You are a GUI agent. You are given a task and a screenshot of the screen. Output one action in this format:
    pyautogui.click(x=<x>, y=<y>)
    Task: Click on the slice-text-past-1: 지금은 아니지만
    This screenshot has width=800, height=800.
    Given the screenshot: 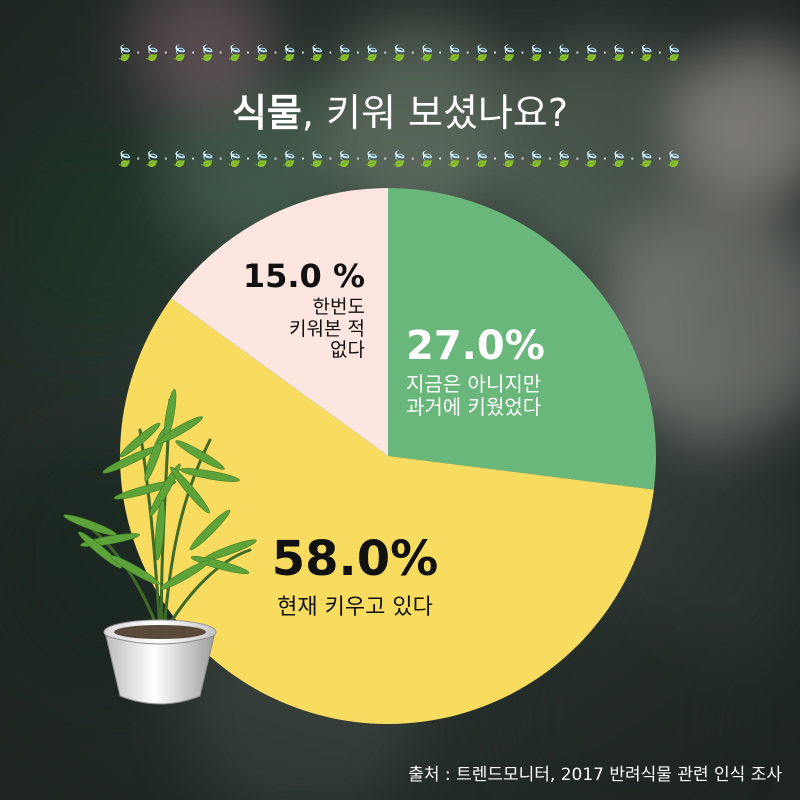 What is the action you would take?
    pyautogui.click(x=474, y=384)
    